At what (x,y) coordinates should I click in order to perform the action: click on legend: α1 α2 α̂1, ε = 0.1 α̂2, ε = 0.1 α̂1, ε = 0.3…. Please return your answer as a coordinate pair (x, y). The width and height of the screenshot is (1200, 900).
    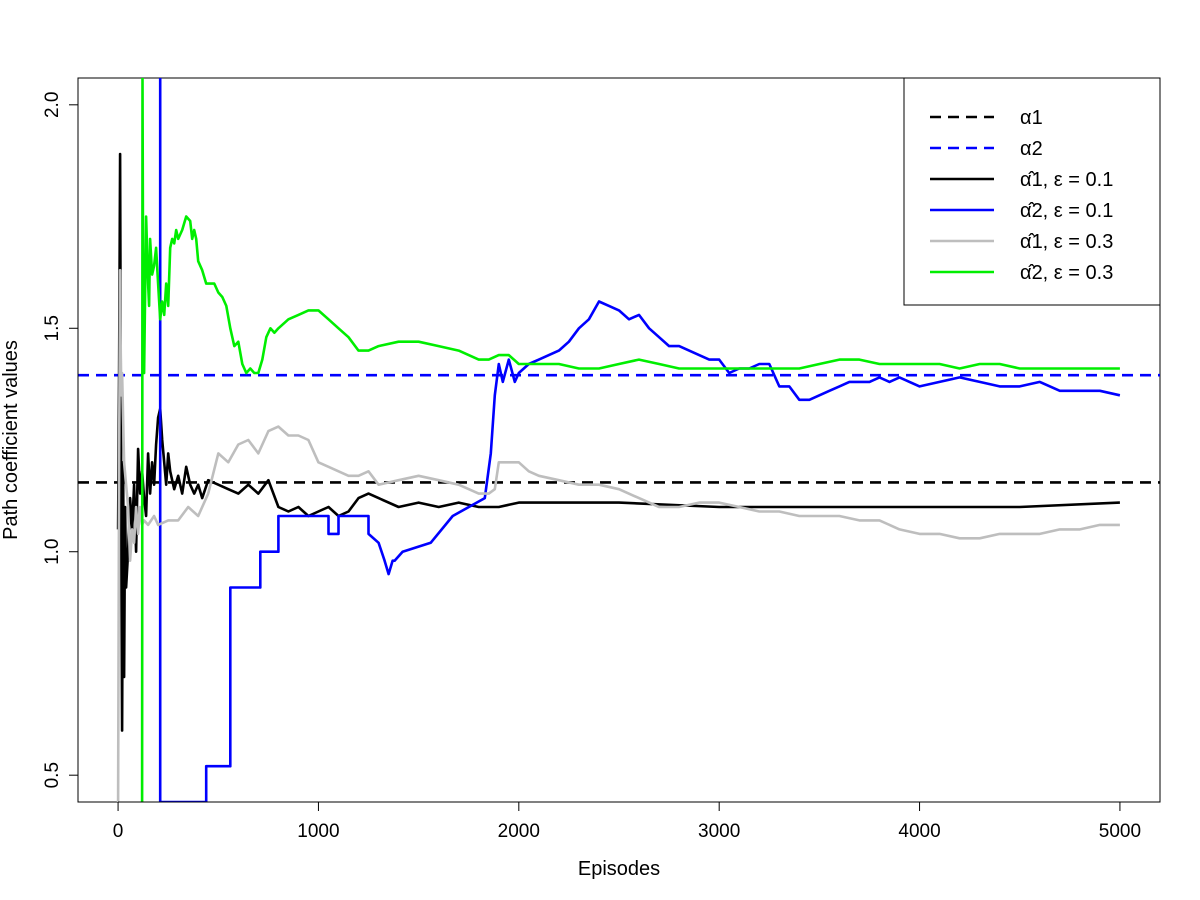
    Looking at the image, I should click on (1032, 191).